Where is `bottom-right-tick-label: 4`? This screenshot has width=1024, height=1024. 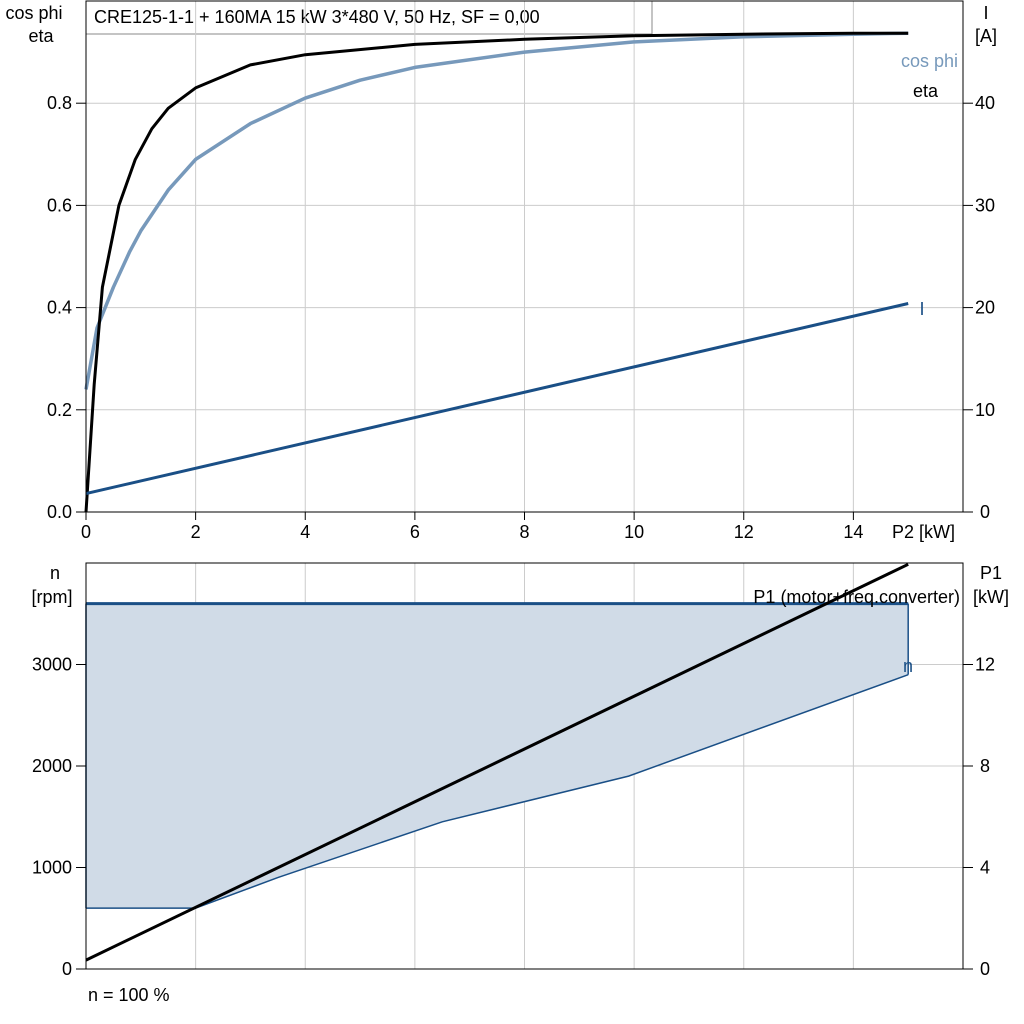
bottom-right-tick-label: 4 is located at coordinates (985, 868).